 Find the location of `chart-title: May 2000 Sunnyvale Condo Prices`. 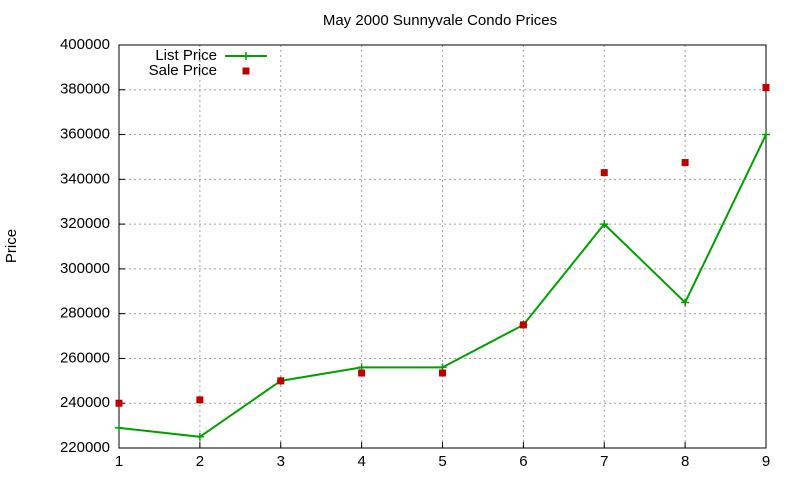

chart-title: May 2000 Sunnyvale Condo Prices is located at coordinates (440, 20).